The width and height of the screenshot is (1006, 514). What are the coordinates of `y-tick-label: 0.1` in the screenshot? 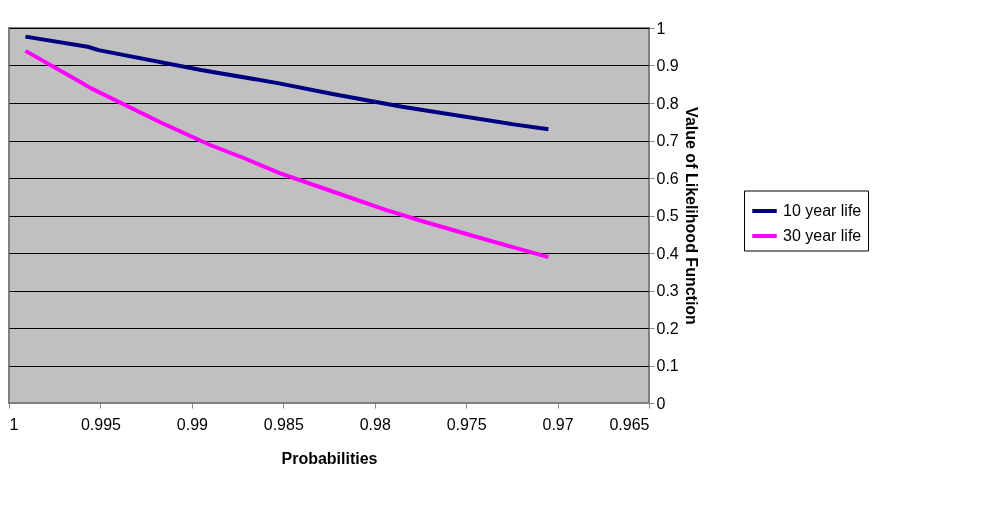 It's located at (667, 365).